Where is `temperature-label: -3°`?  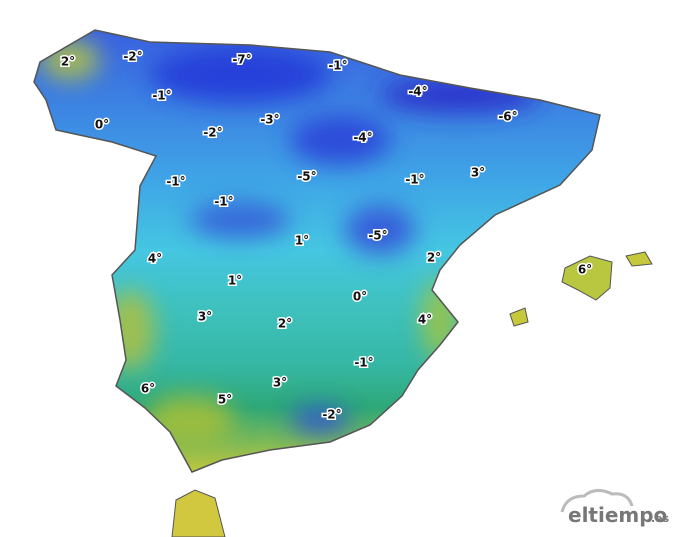
temperature-label: -3° is located at coordinates (269, 120).